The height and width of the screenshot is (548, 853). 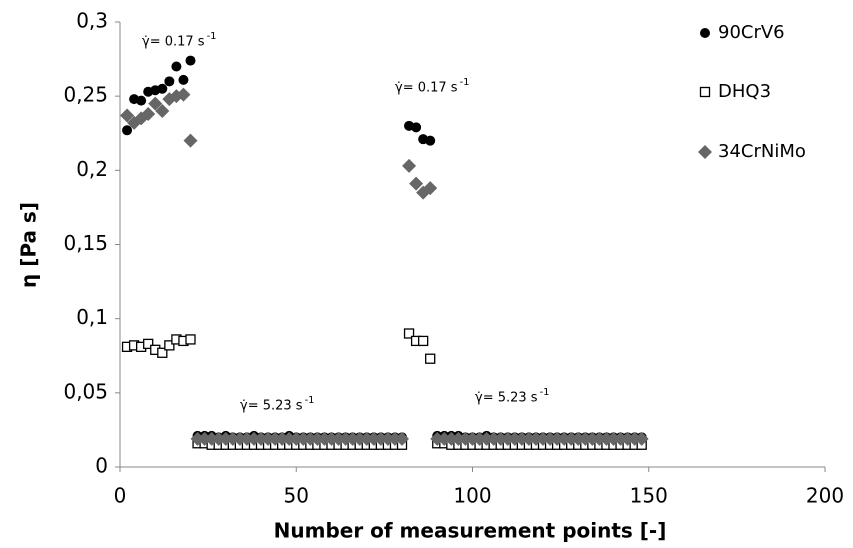 I want to click on x-tick-label: 0, so click(x=120, y=496).